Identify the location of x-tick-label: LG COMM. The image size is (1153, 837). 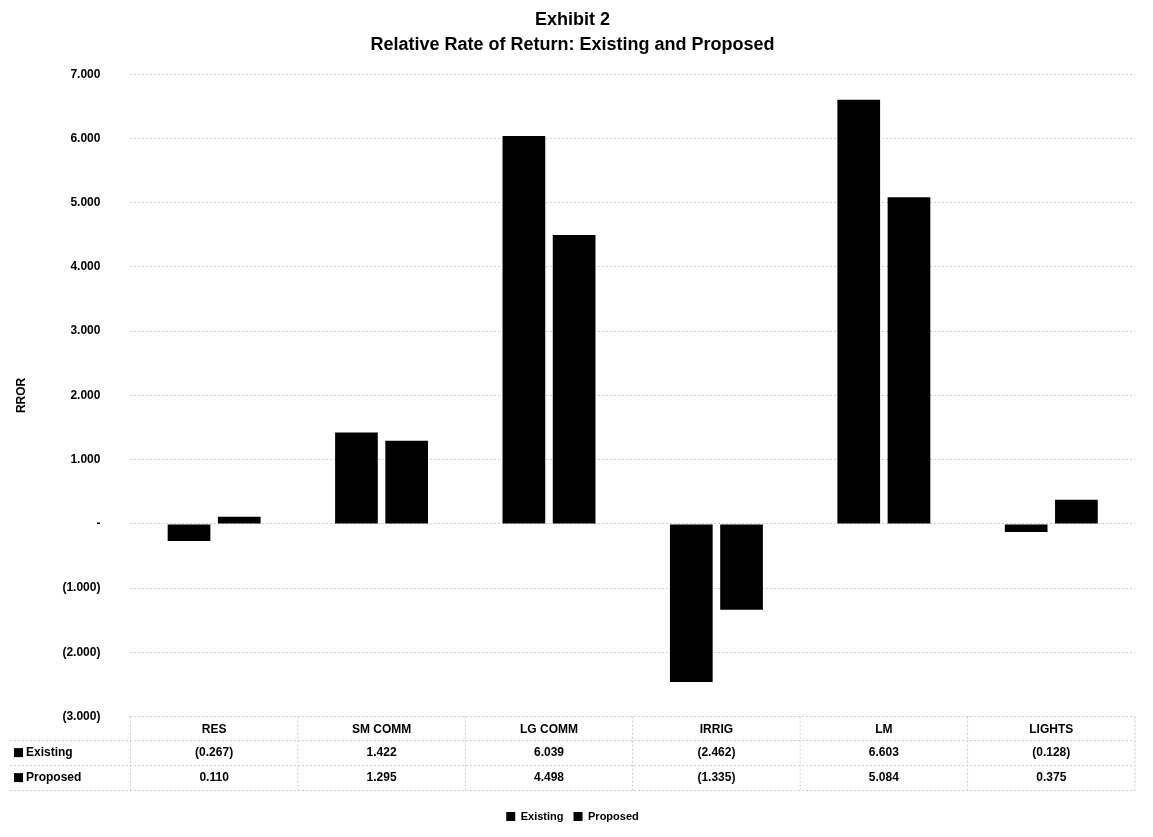
(549, 729).